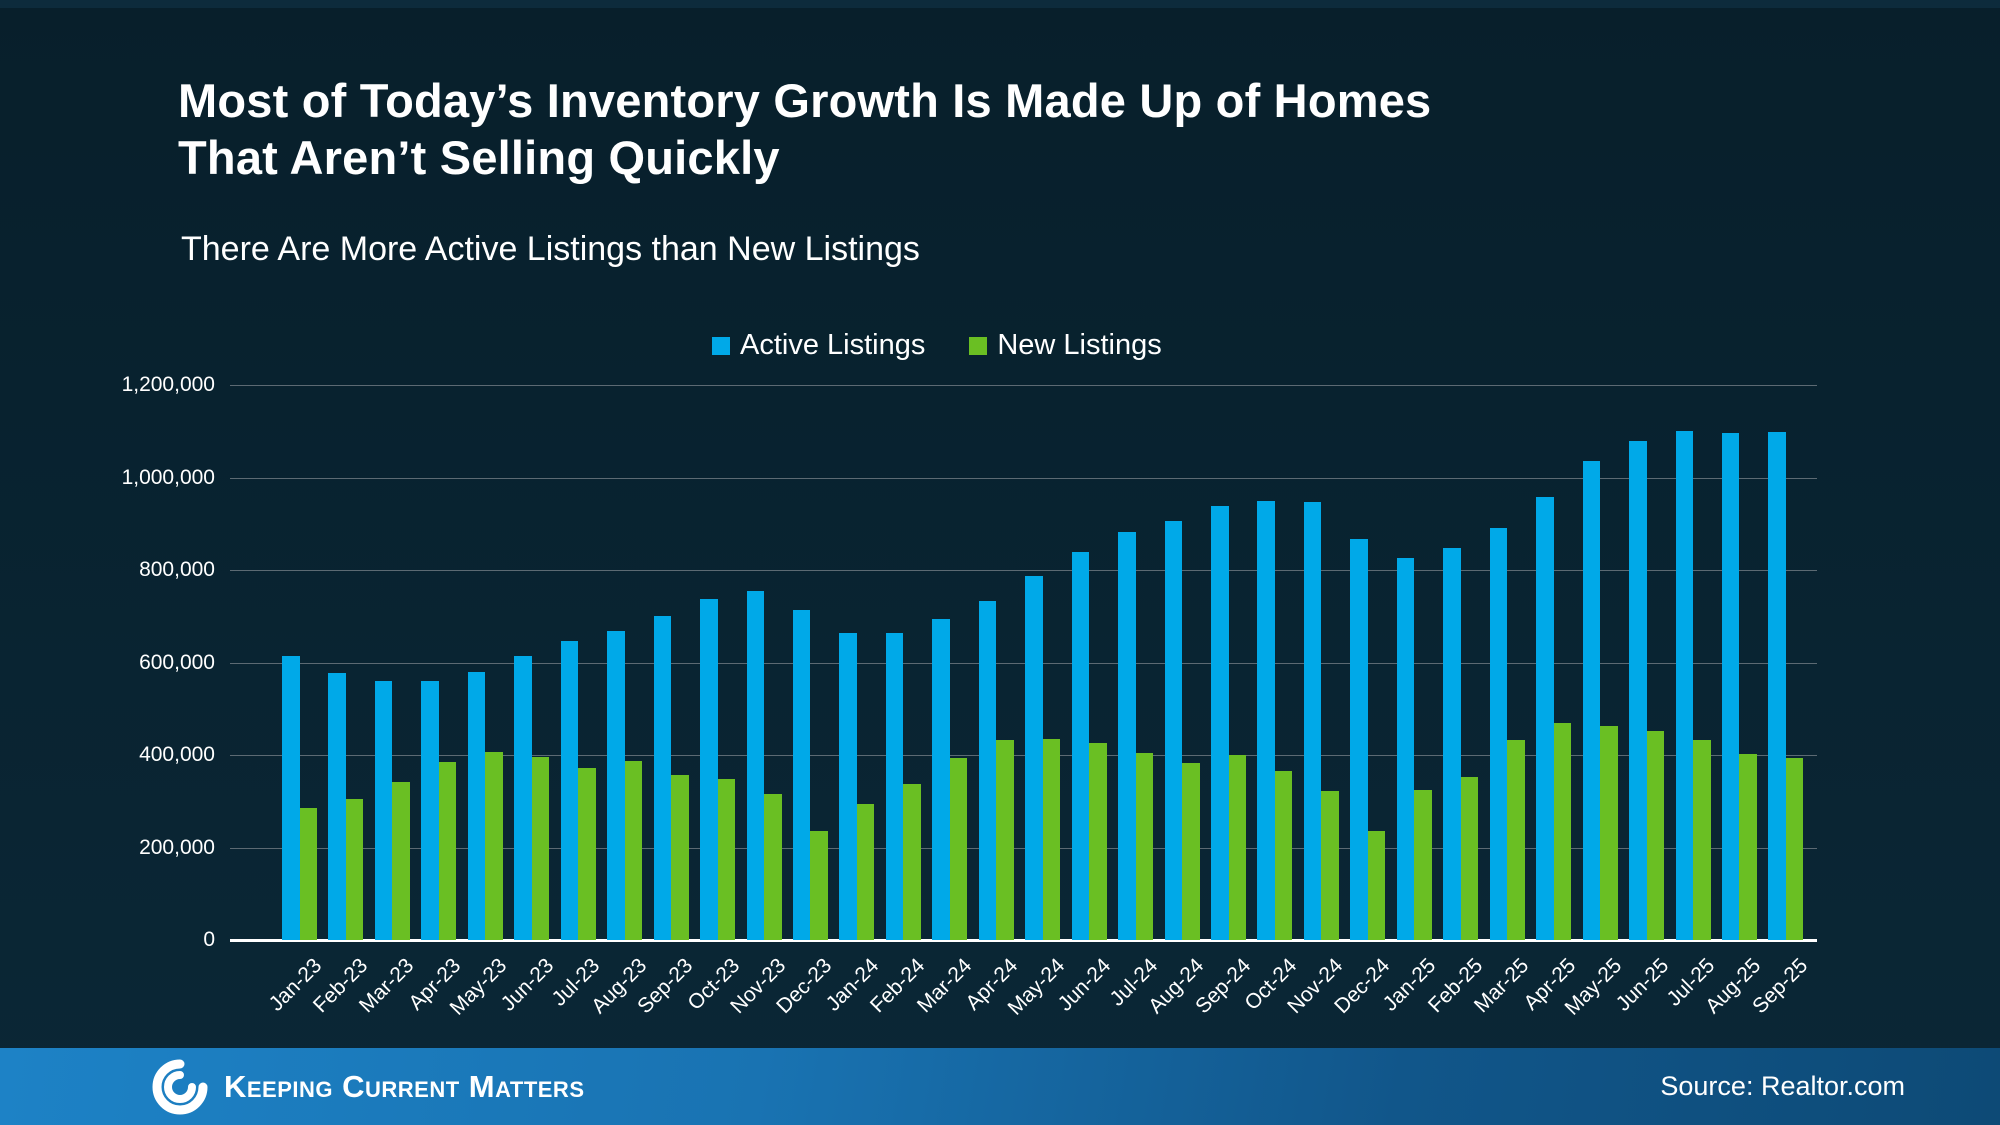  I want to click on x-axis-baseline, so click(1023, 940).